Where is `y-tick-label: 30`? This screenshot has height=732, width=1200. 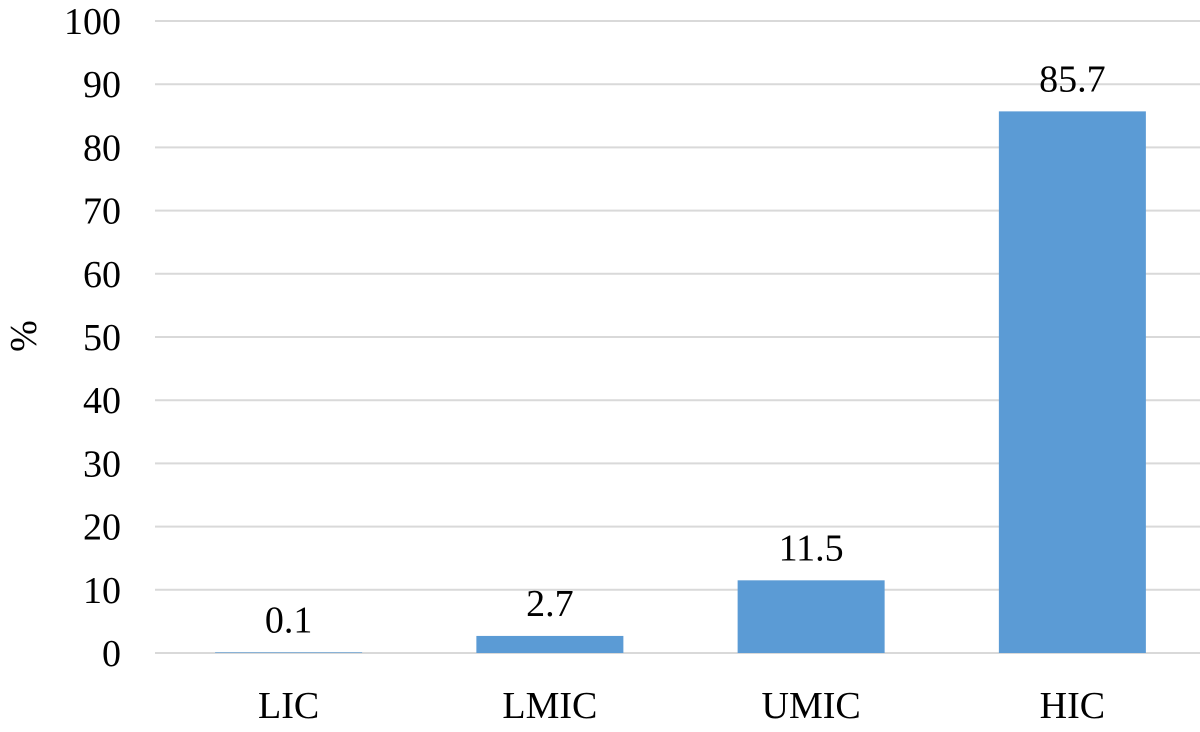 y-tick-label: 30 is located at coordinates (102, 464).